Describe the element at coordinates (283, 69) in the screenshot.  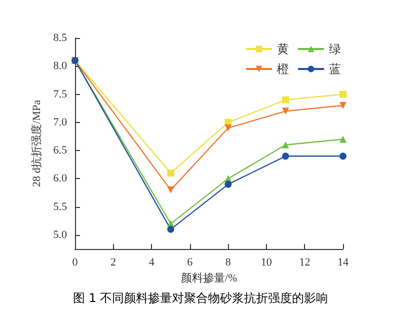
I see `legend-label: 橙` at that location.